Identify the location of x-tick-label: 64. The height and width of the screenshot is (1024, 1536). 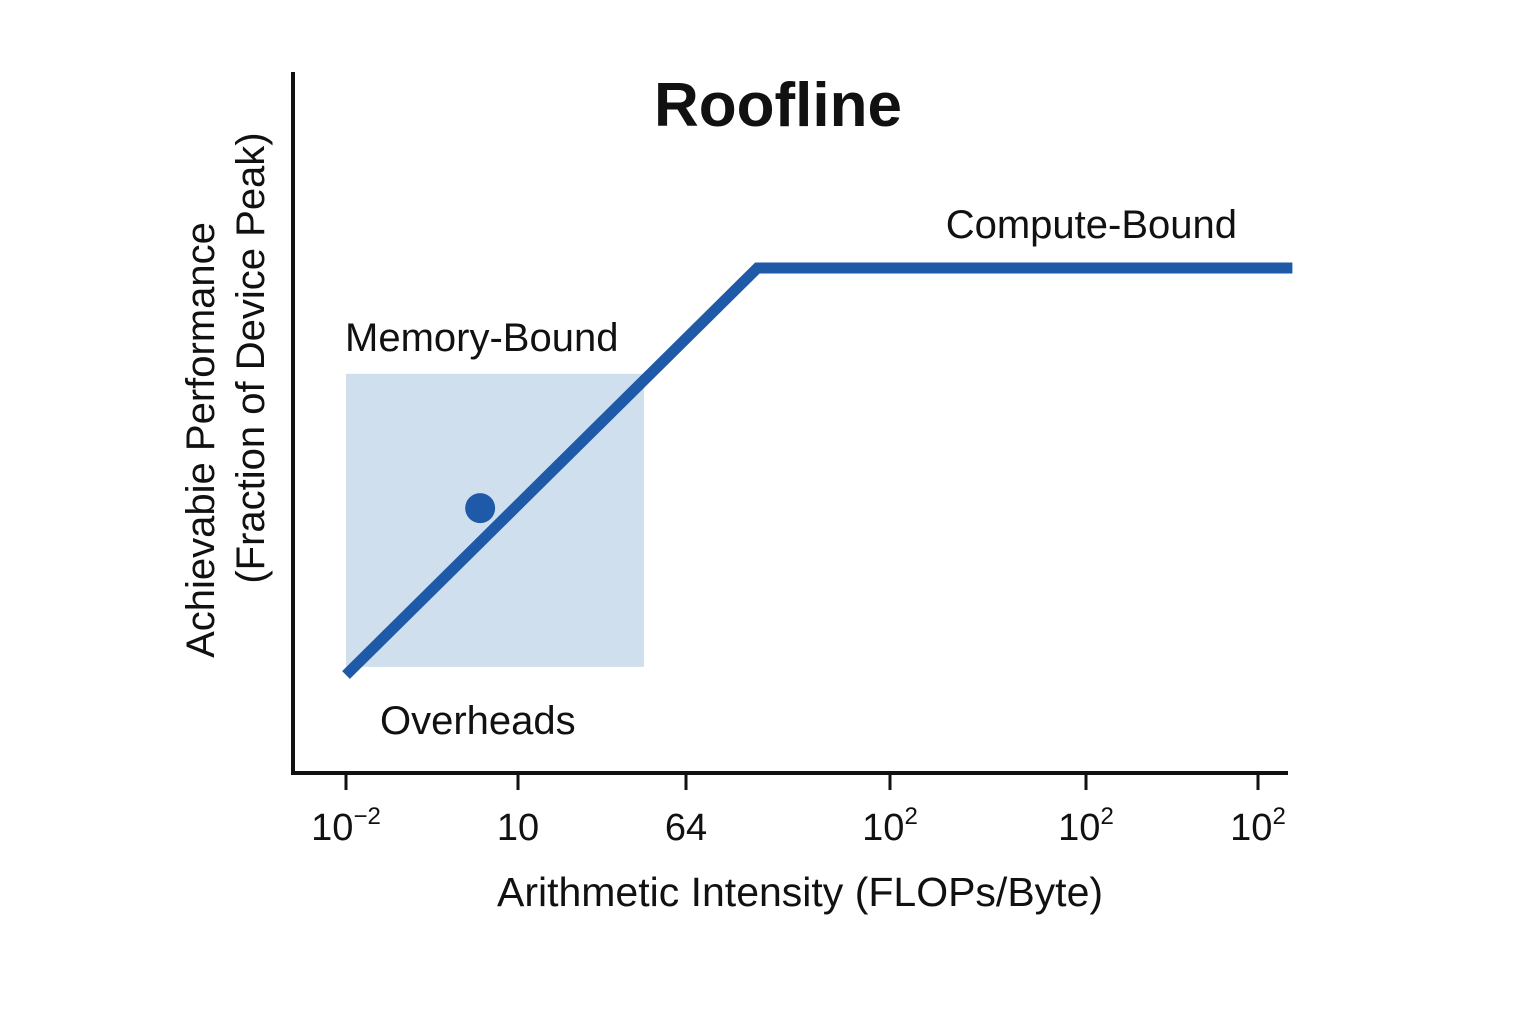
(686, 828).